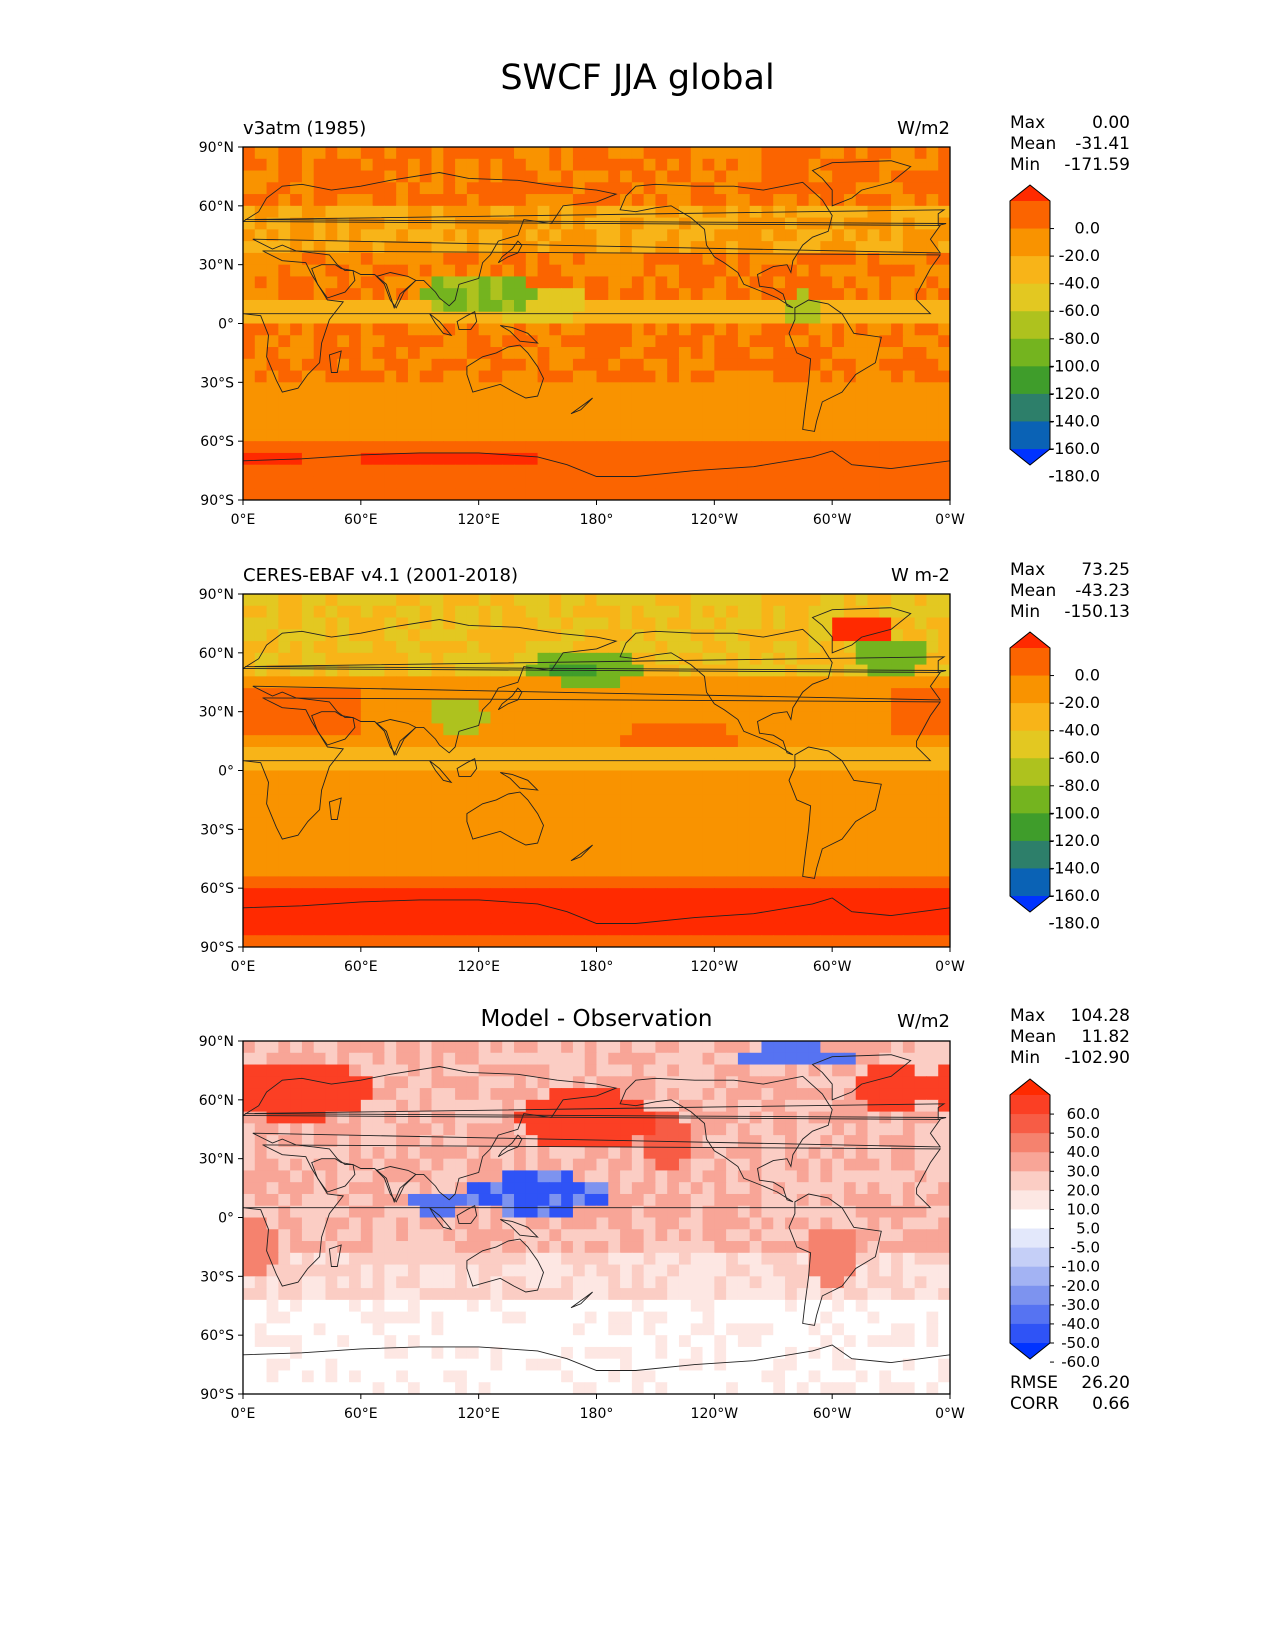 The height and width of the screenshot is (1650, 1275). Describe the element at coordinates (1030, 689) in the screenshot. I see `colorbar-segment` at that location.